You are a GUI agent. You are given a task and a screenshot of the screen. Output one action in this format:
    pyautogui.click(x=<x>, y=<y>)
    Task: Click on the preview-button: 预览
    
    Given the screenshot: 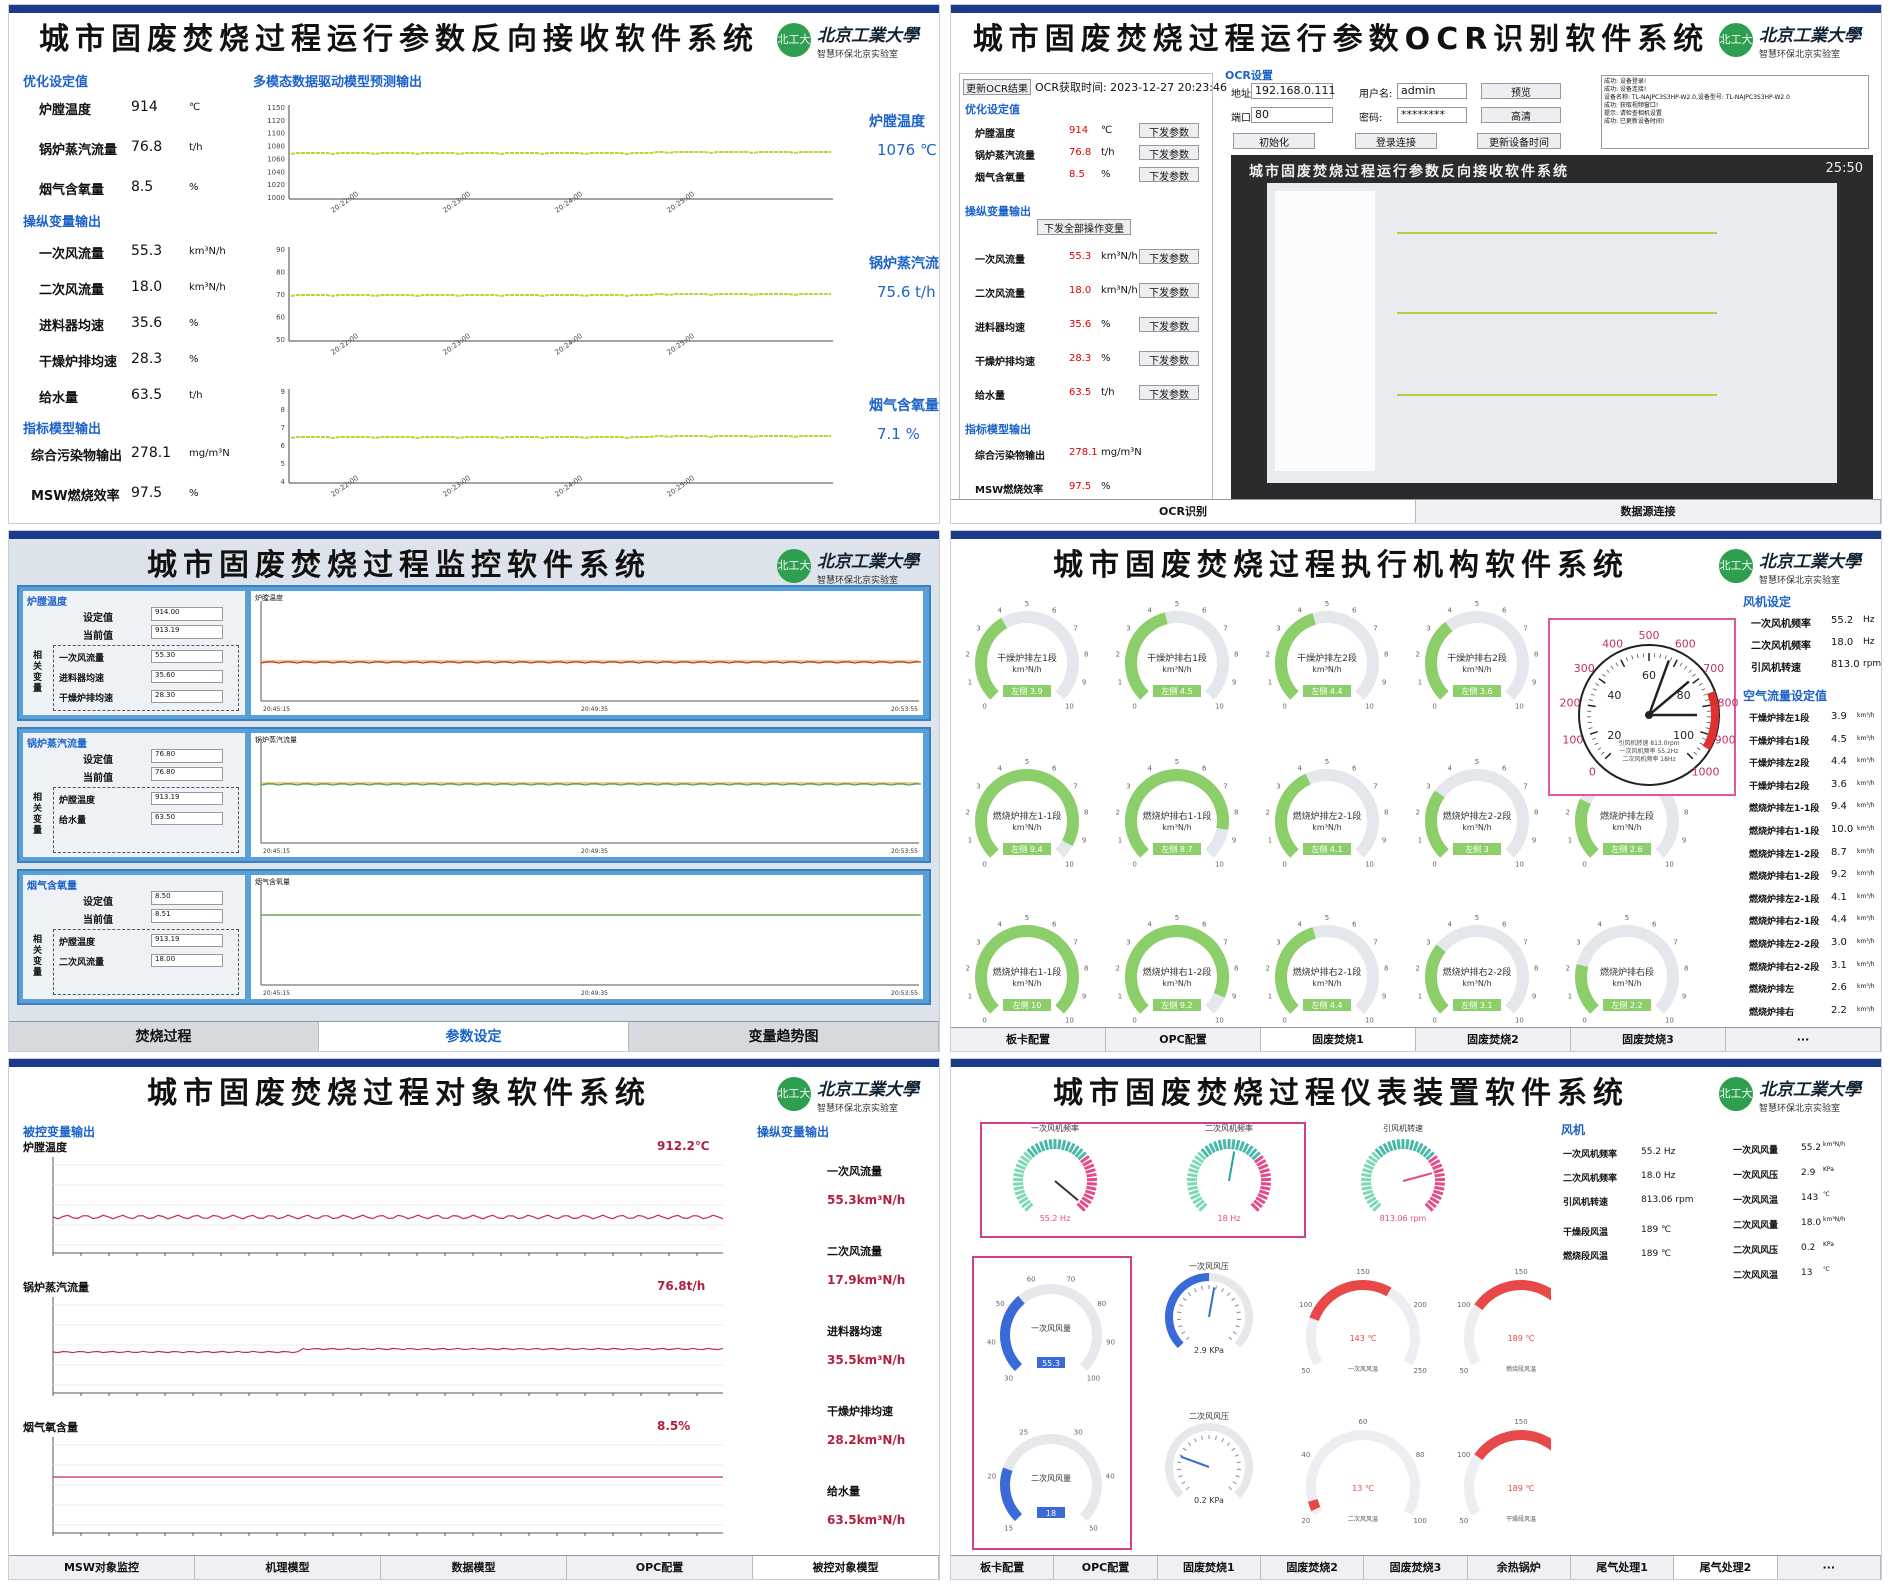 What is the action you would take?
    pyautogui.click(x=1521, y=91)
    